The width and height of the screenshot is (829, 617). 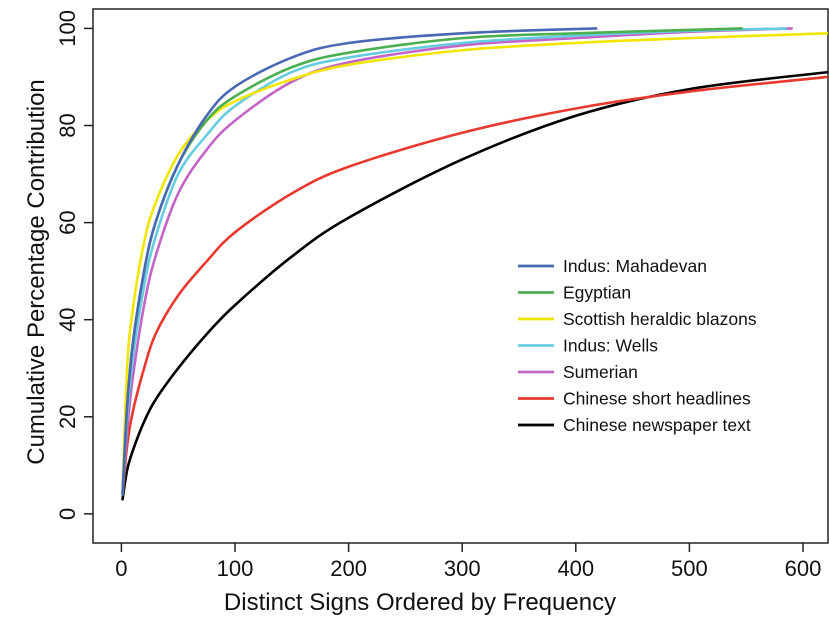 What do you see at coordinates (67, 514) in the screenshot?
I see `y-tick-label: 0` at bounding box center [67, 514].